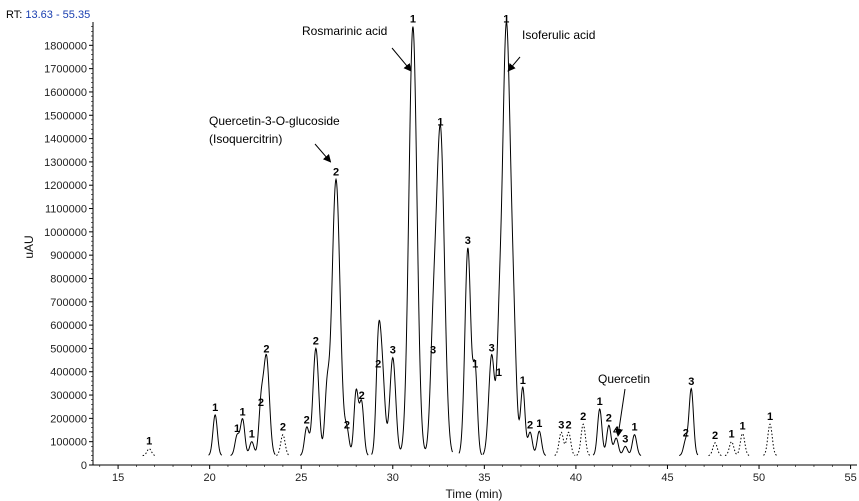 The width and height of the screenshot is (859, 501). What do you see at coordinates (274, 121) in the screenshot?
I see `compound-label: Quercetin-3-O-glucoside` at bounding box center [274, 121].